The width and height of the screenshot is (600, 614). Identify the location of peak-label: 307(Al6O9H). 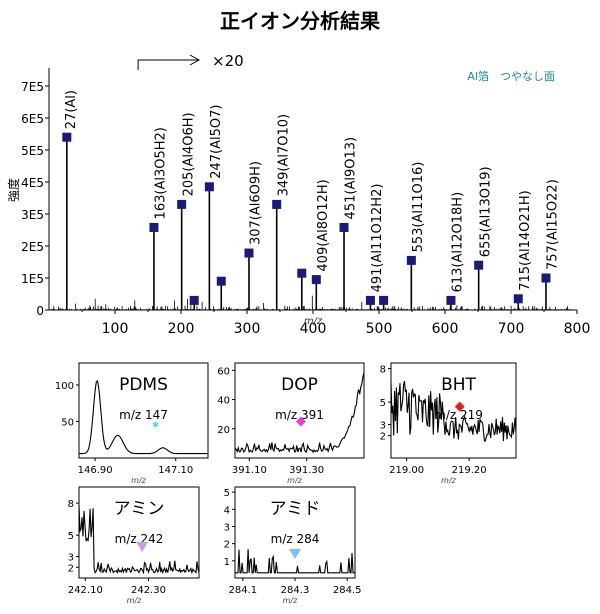
(256, 203).